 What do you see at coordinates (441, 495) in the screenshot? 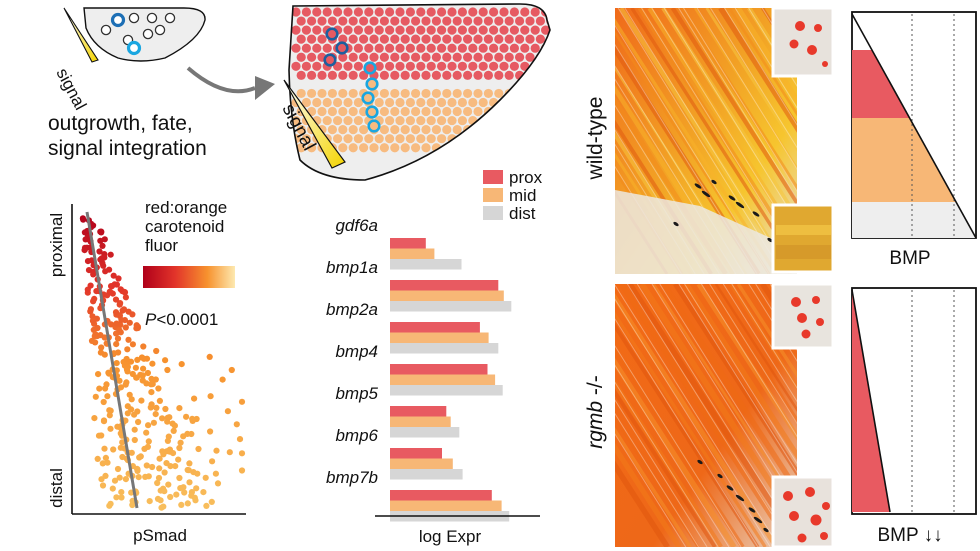
I see `bar-bmp7b-prox` at bounding box center [441, 495].